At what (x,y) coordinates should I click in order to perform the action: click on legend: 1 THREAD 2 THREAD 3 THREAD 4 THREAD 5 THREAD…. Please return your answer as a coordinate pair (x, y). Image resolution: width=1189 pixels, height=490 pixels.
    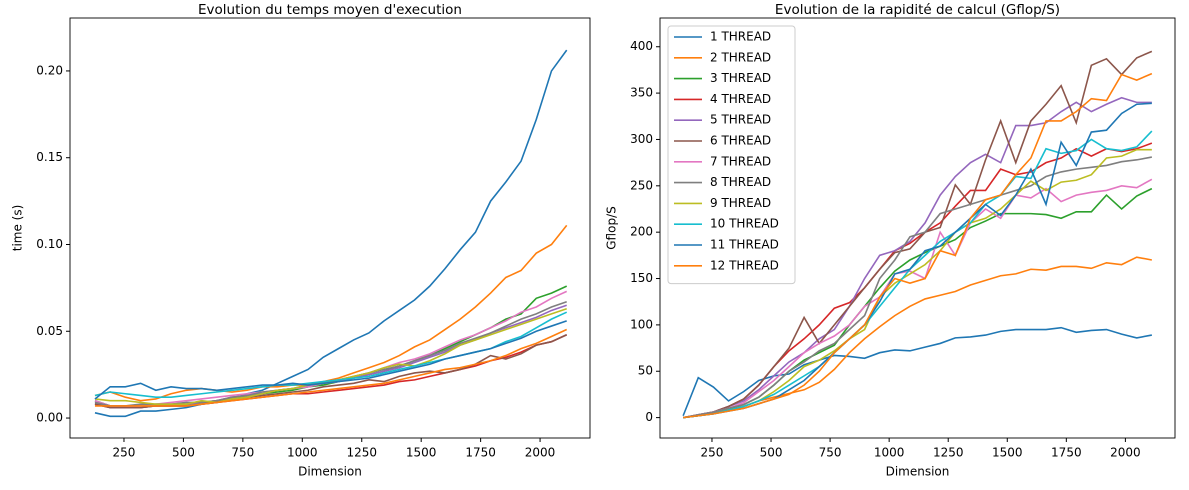
    Looking at the image, I should click on (731, 155).